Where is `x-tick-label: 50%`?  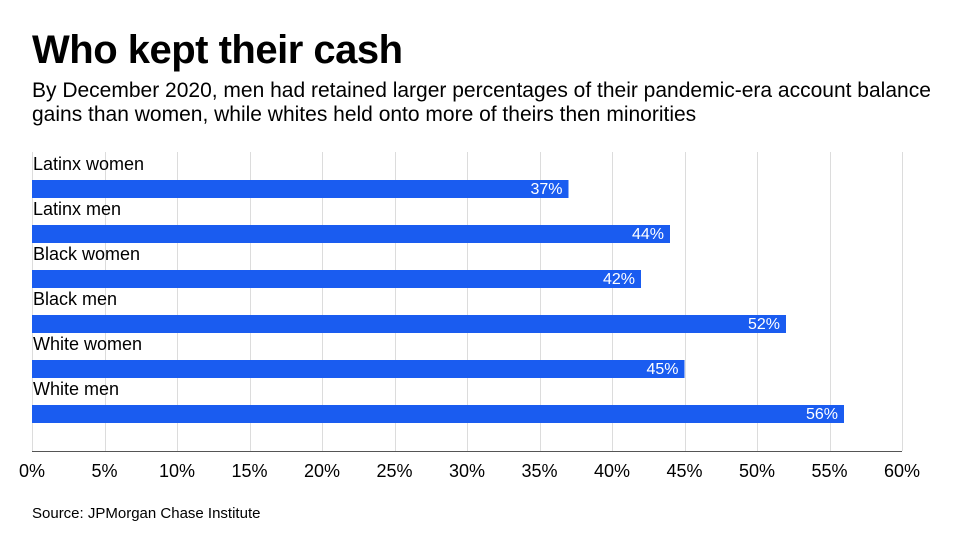
x-tick-label: 50% is located at coordinates (757, 471).